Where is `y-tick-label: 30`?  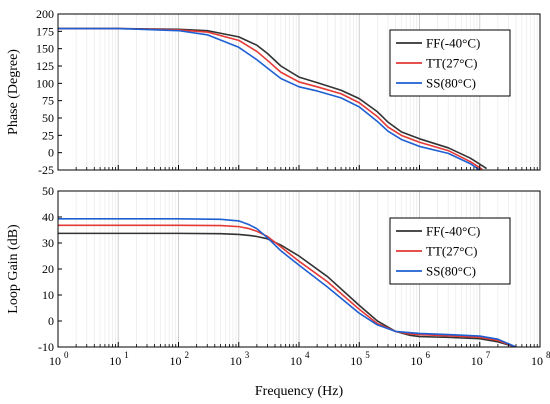
y-tick-label: 30 is located at coordinates (48, 243).